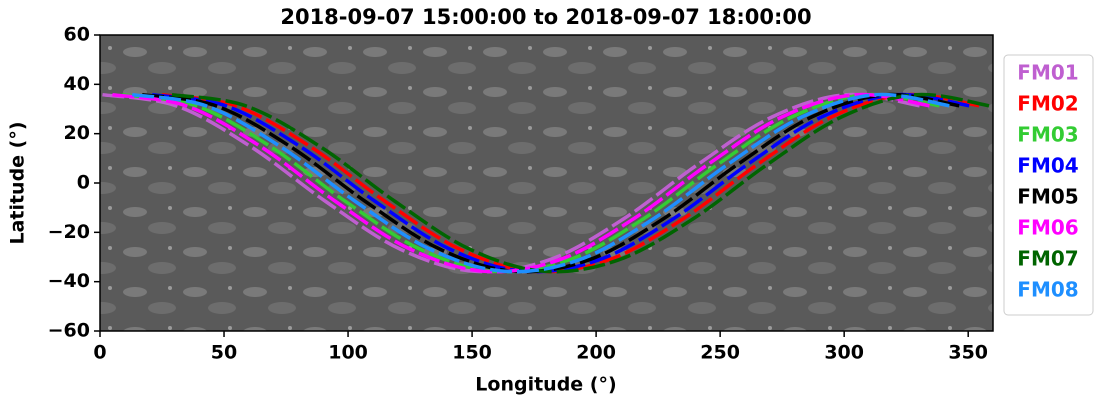 This screenshot has width=1097, height=403. Describe the element at coordinates (1047, 135) in the screenshot. I see `legend-label: FM03` at that location.